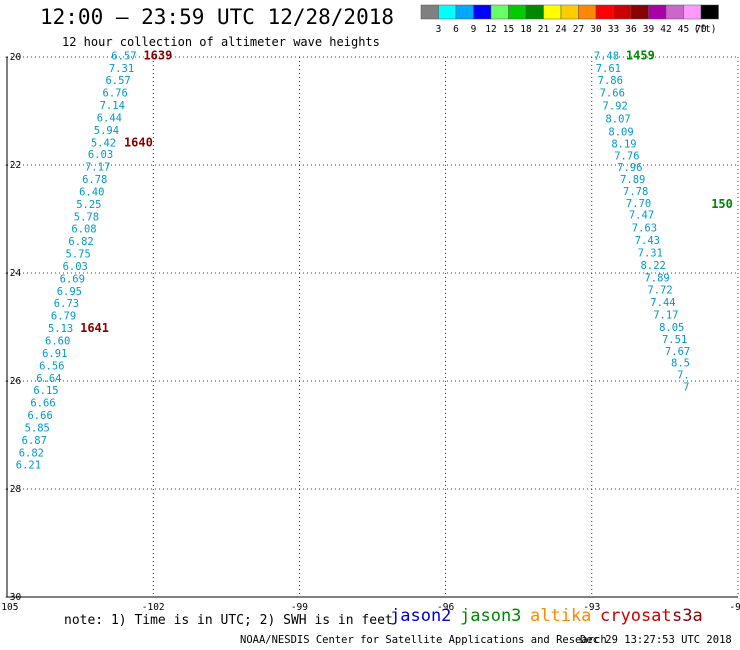 The image size is (740, 650). I want to click on swh-point: 7.70, so click(638, 204).